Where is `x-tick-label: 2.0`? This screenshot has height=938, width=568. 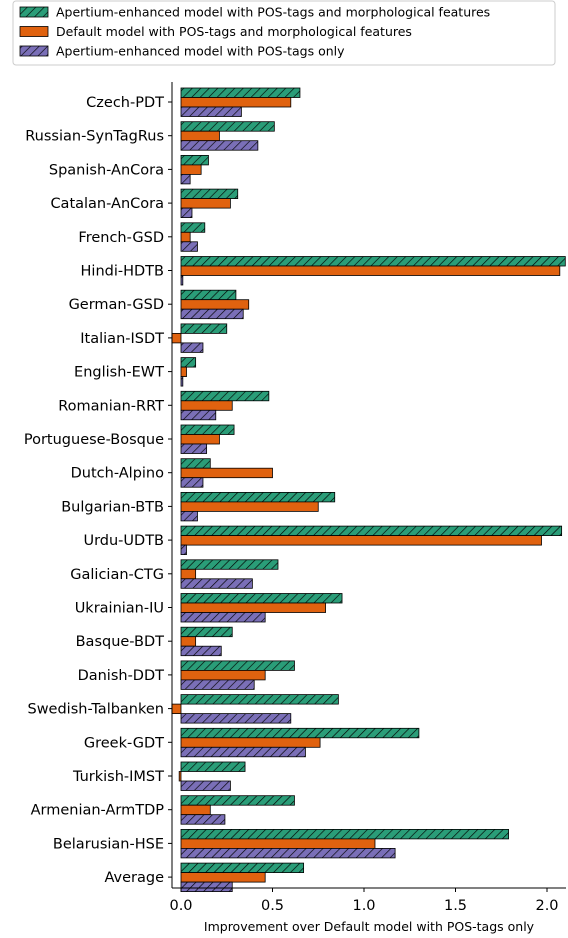
x-tick-label: 2.0 is located at coordinates (546, 906).